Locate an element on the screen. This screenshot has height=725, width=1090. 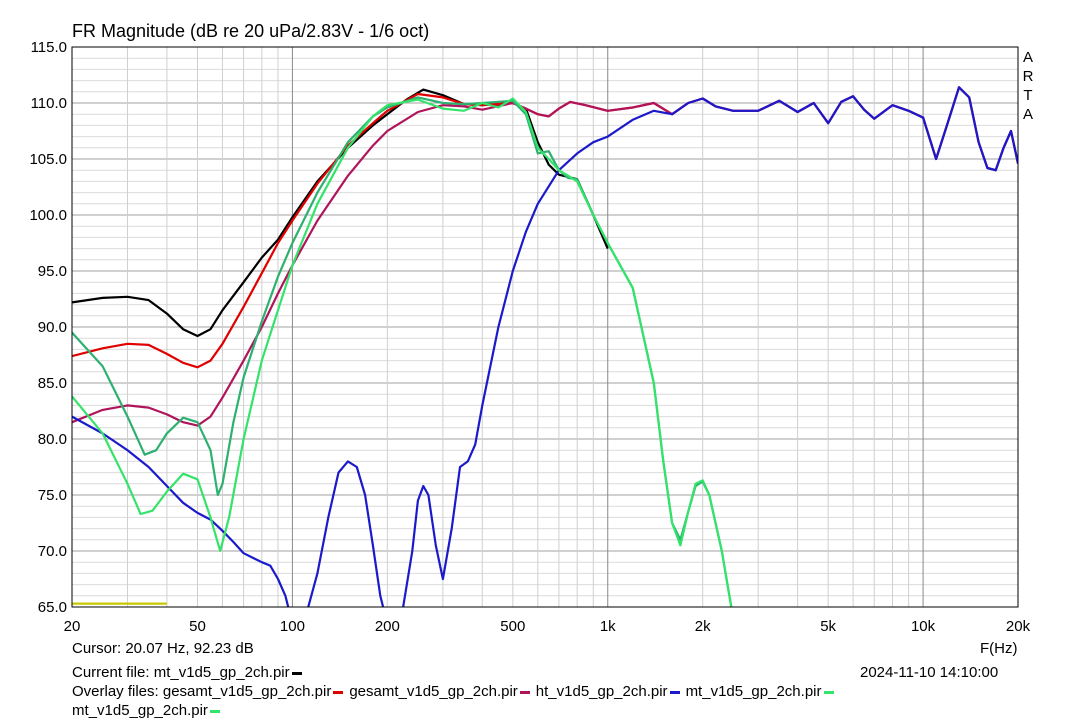
x-tick-label: 500 is located at coordinates (512, 626).